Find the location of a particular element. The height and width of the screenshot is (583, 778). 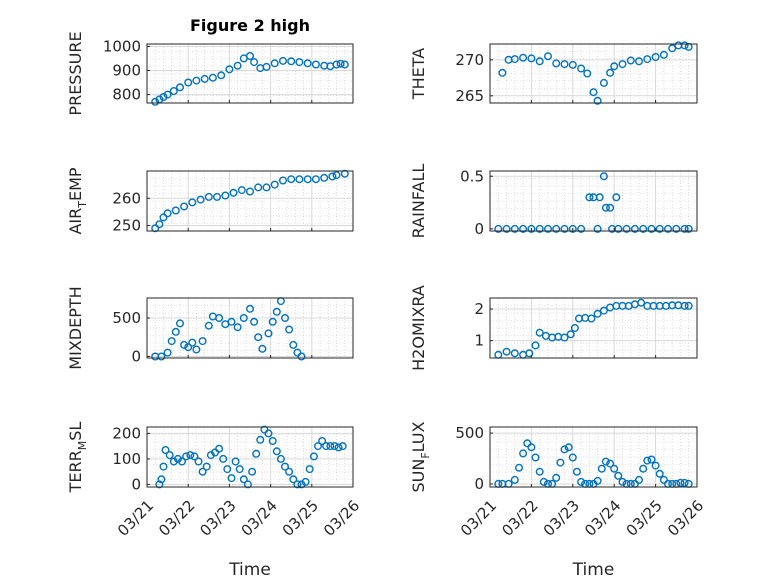

x-tick-label: 03/21 is located at coordinates (135, 518).